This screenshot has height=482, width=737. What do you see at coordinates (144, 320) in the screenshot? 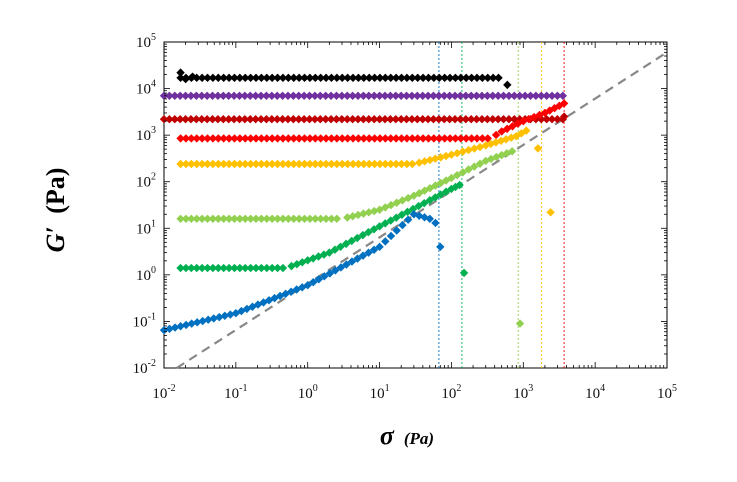
I see `y-tick-label: 10-1` at bounding box center [144, 320].